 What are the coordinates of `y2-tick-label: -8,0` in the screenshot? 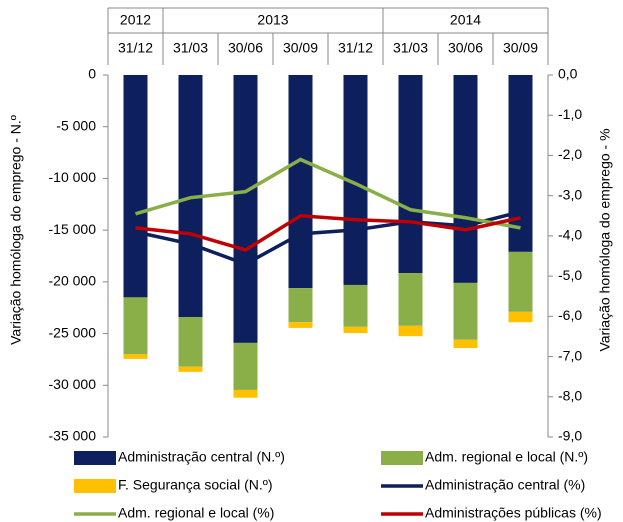 It's located at (570, 395).